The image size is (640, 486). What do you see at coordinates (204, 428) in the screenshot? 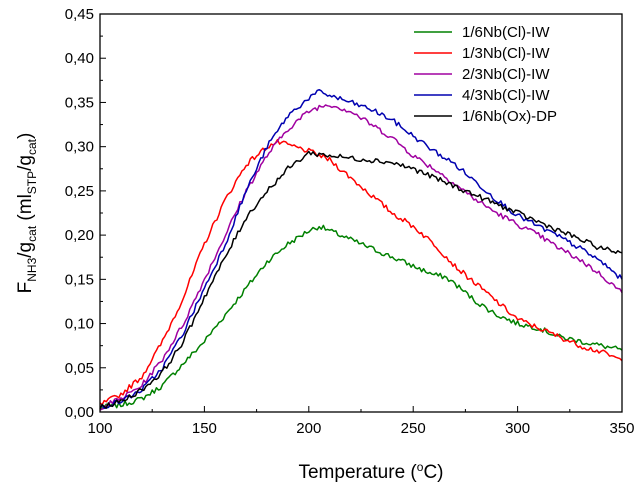
I see `x-tick-label: 150` at bounding box center [204, 428].